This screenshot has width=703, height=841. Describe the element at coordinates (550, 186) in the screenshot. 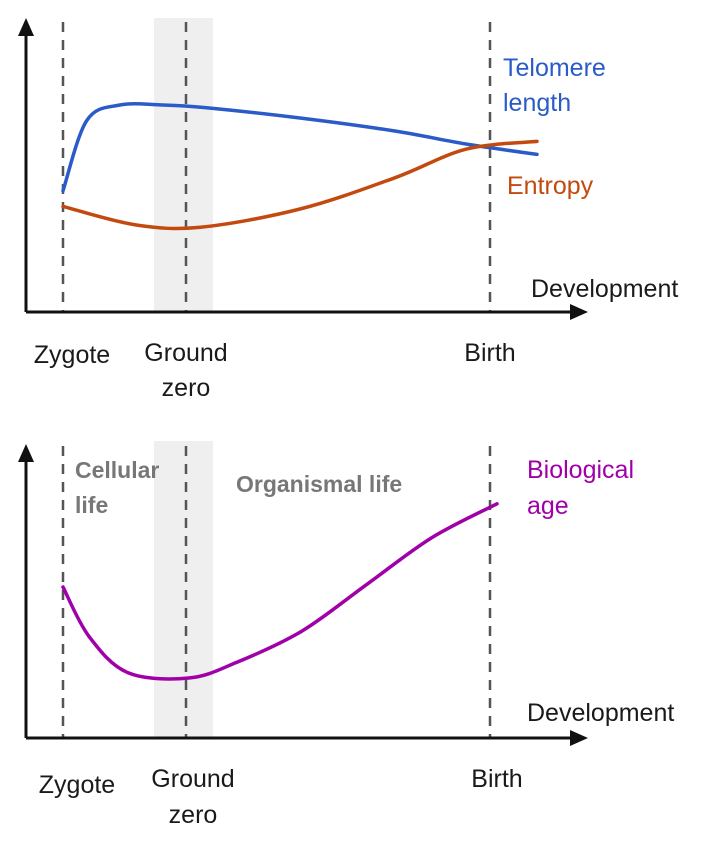

I see `entropy-label: Entropy` at that location.